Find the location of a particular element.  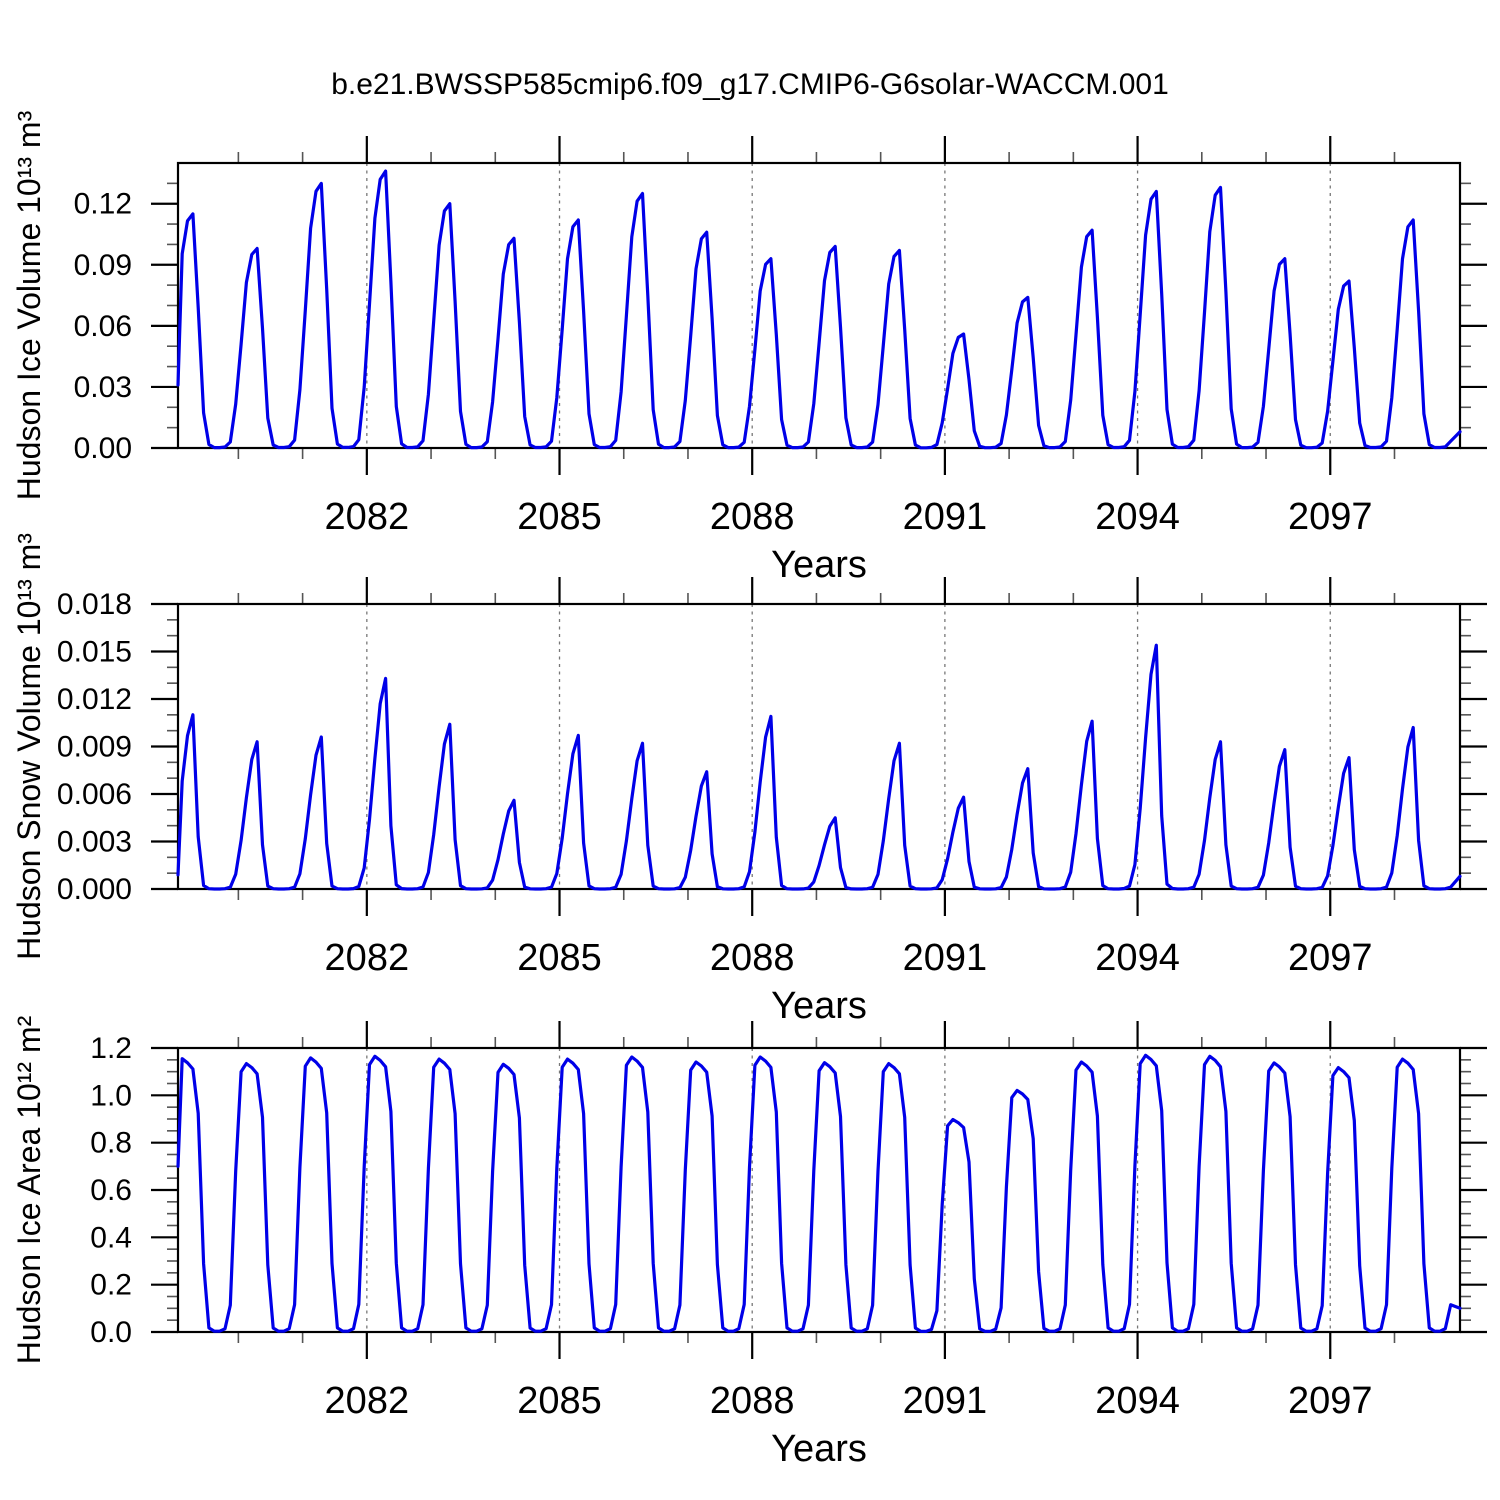

y-tick-label: 0.4 is located at coordinates (111, 1237).